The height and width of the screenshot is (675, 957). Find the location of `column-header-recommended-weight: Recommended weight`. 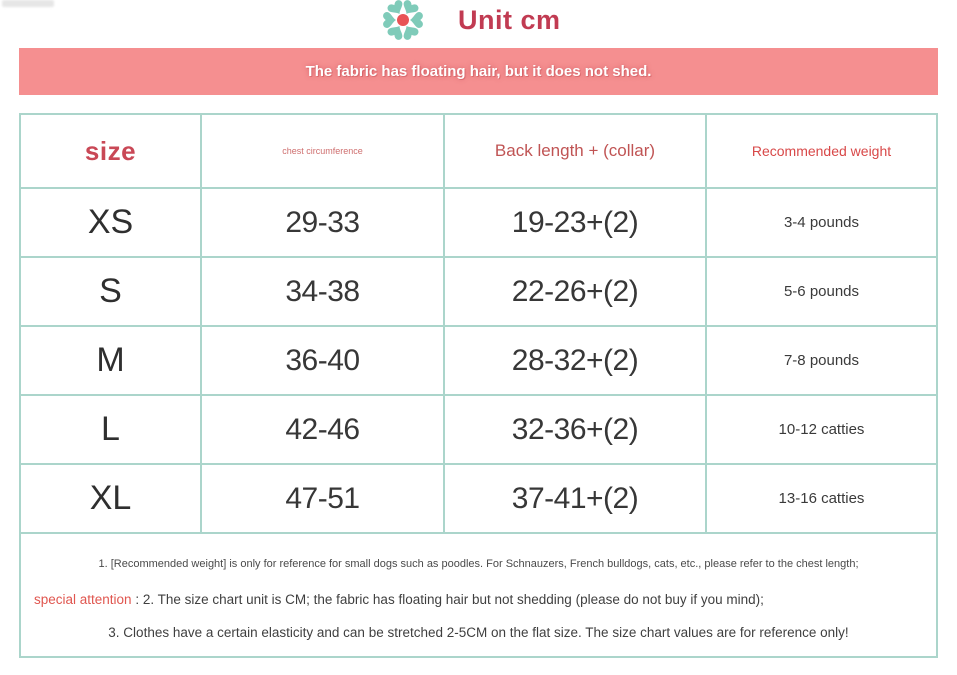

column-header-recommended-weight: Recommended weight is located at coordinates (821, 152).